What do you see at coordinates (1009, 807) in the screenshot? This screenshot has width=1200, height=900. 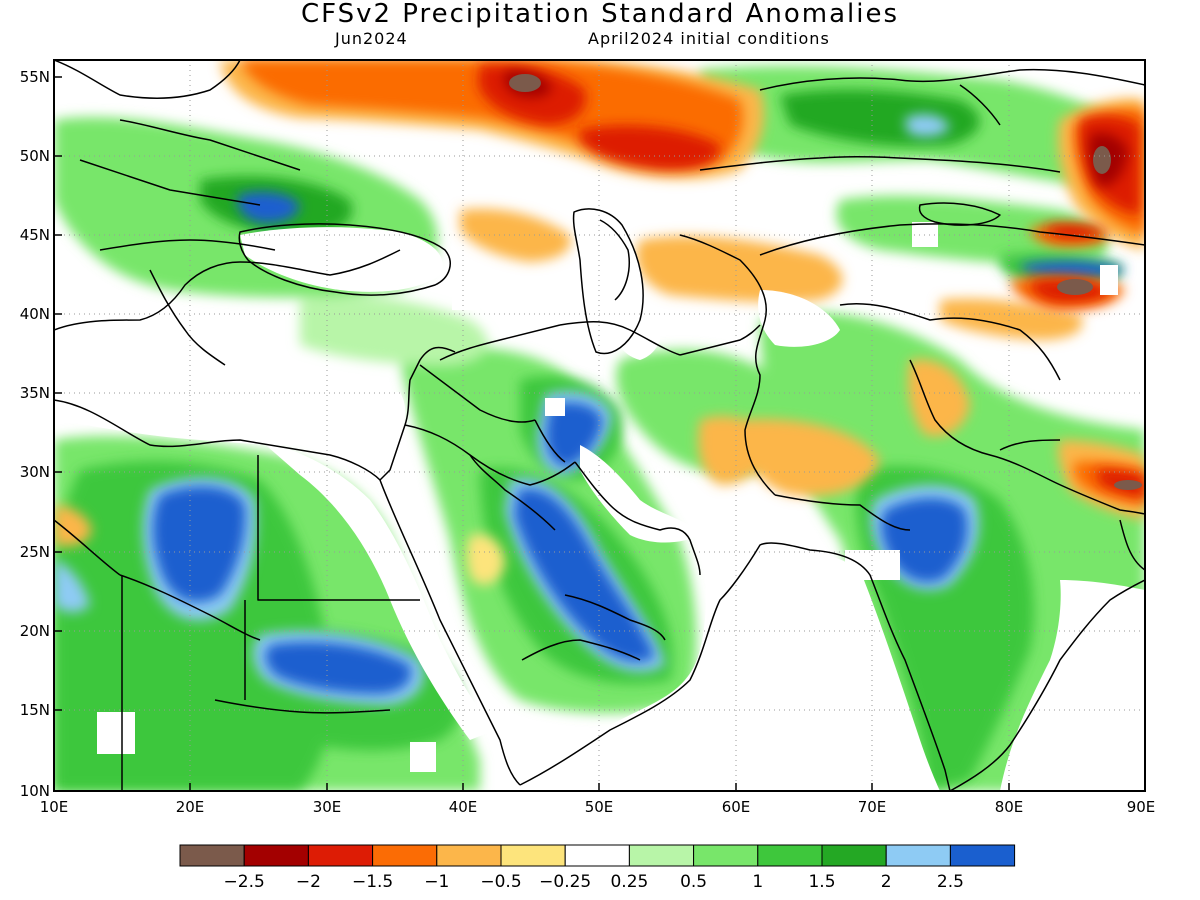 I see `lon-label-80e: 80E` at bounding box center [1009, 807].